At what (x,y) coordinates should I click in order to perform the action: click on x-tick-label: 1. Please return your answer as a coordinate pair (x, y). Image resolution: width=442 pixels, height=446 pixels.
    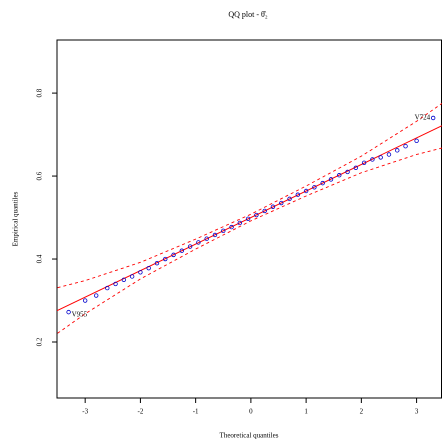
    Looking at the image, I should click on (306, 412).